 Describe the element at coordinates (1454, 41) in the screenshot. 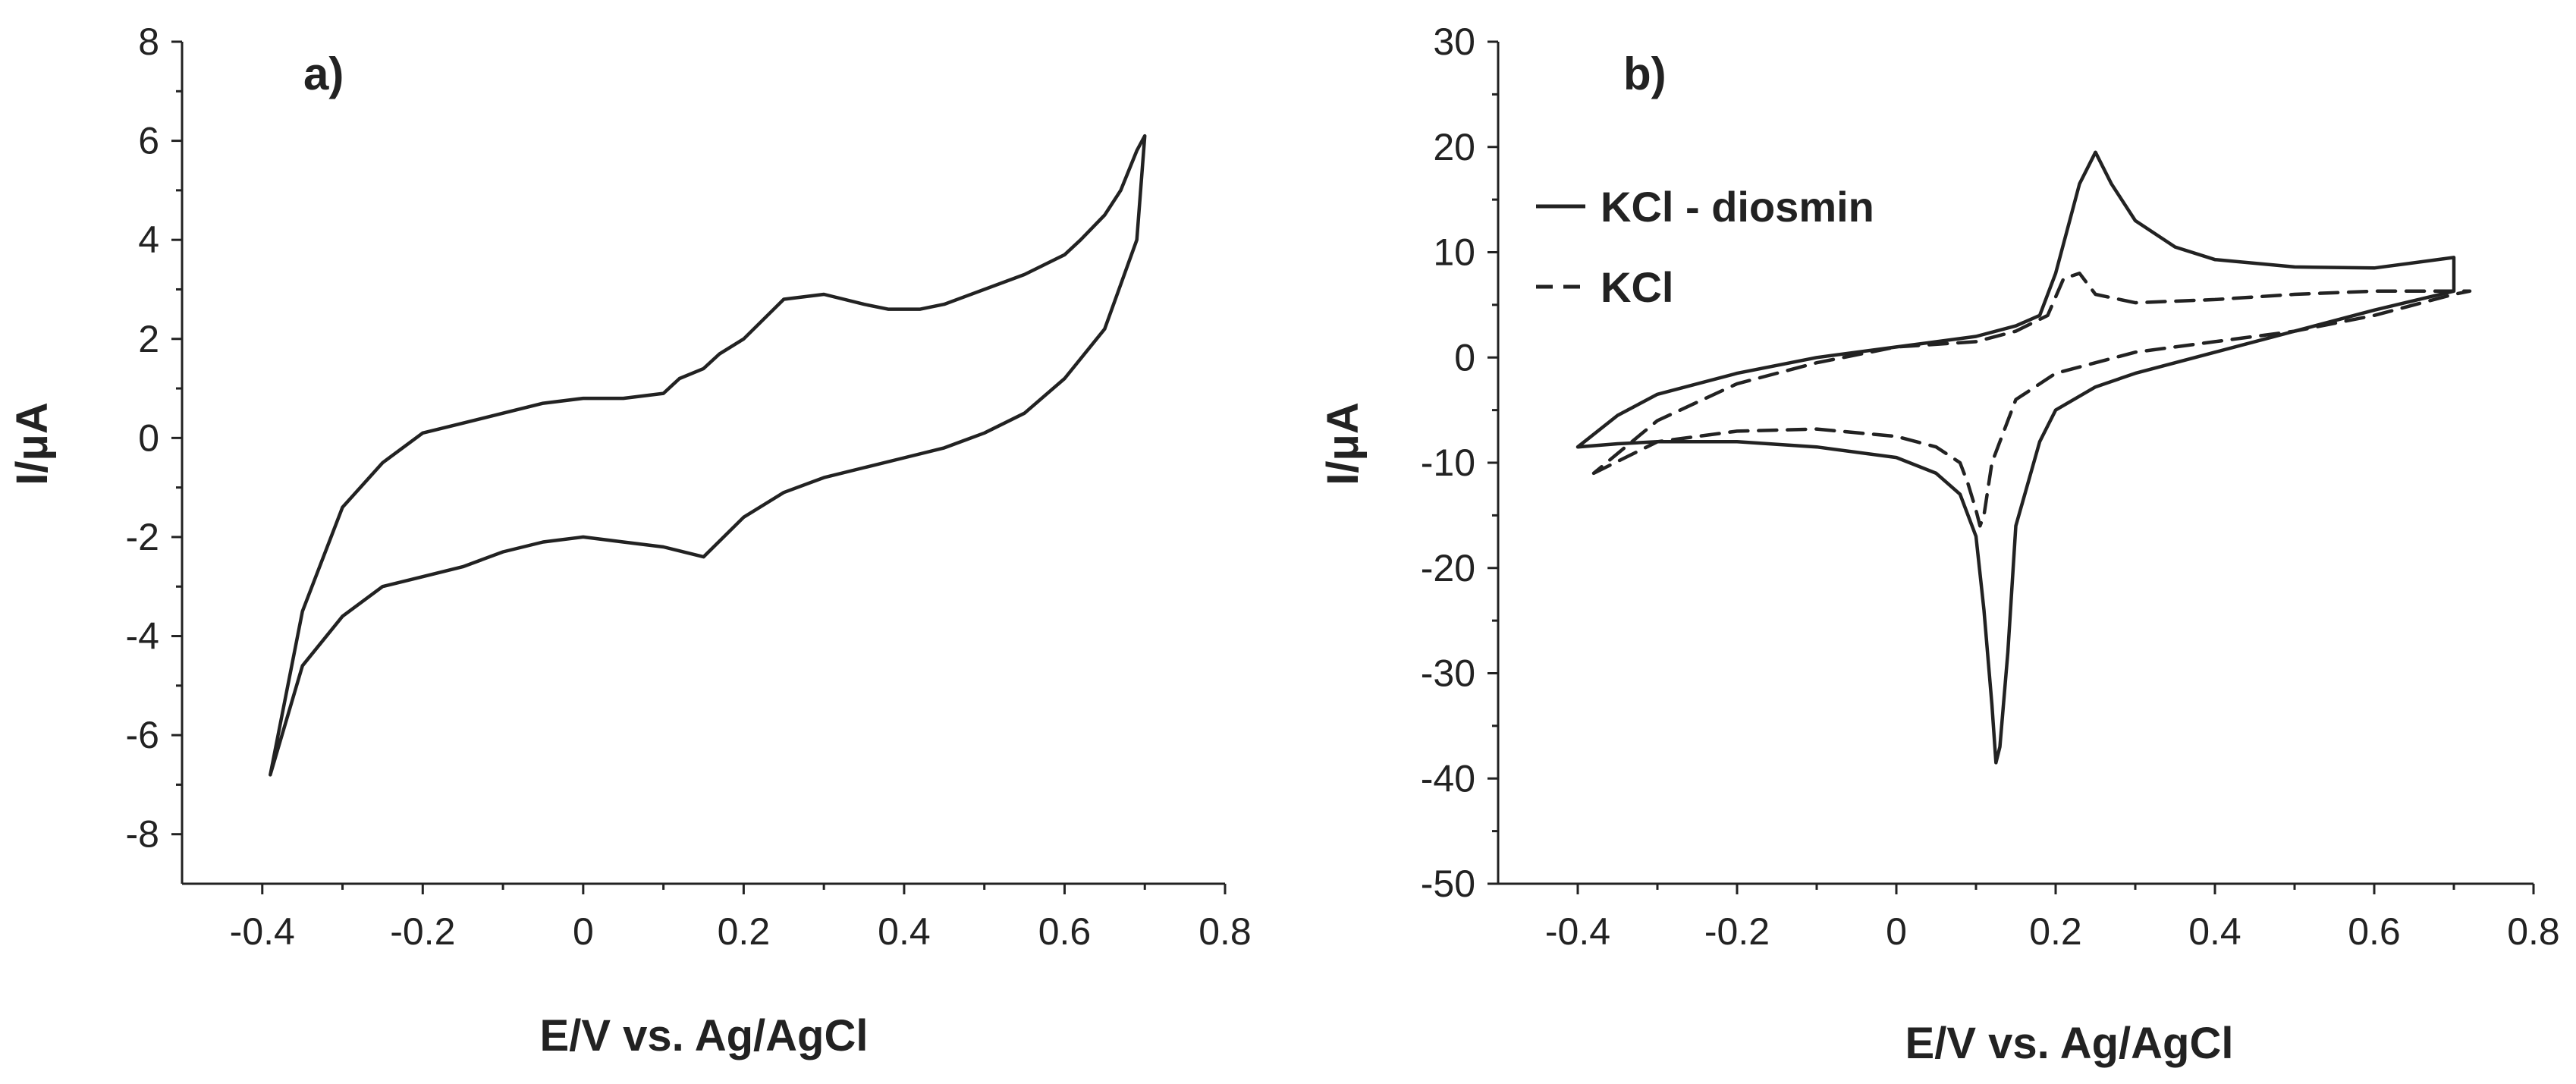

I see `y-tick-label: 30` at that location.